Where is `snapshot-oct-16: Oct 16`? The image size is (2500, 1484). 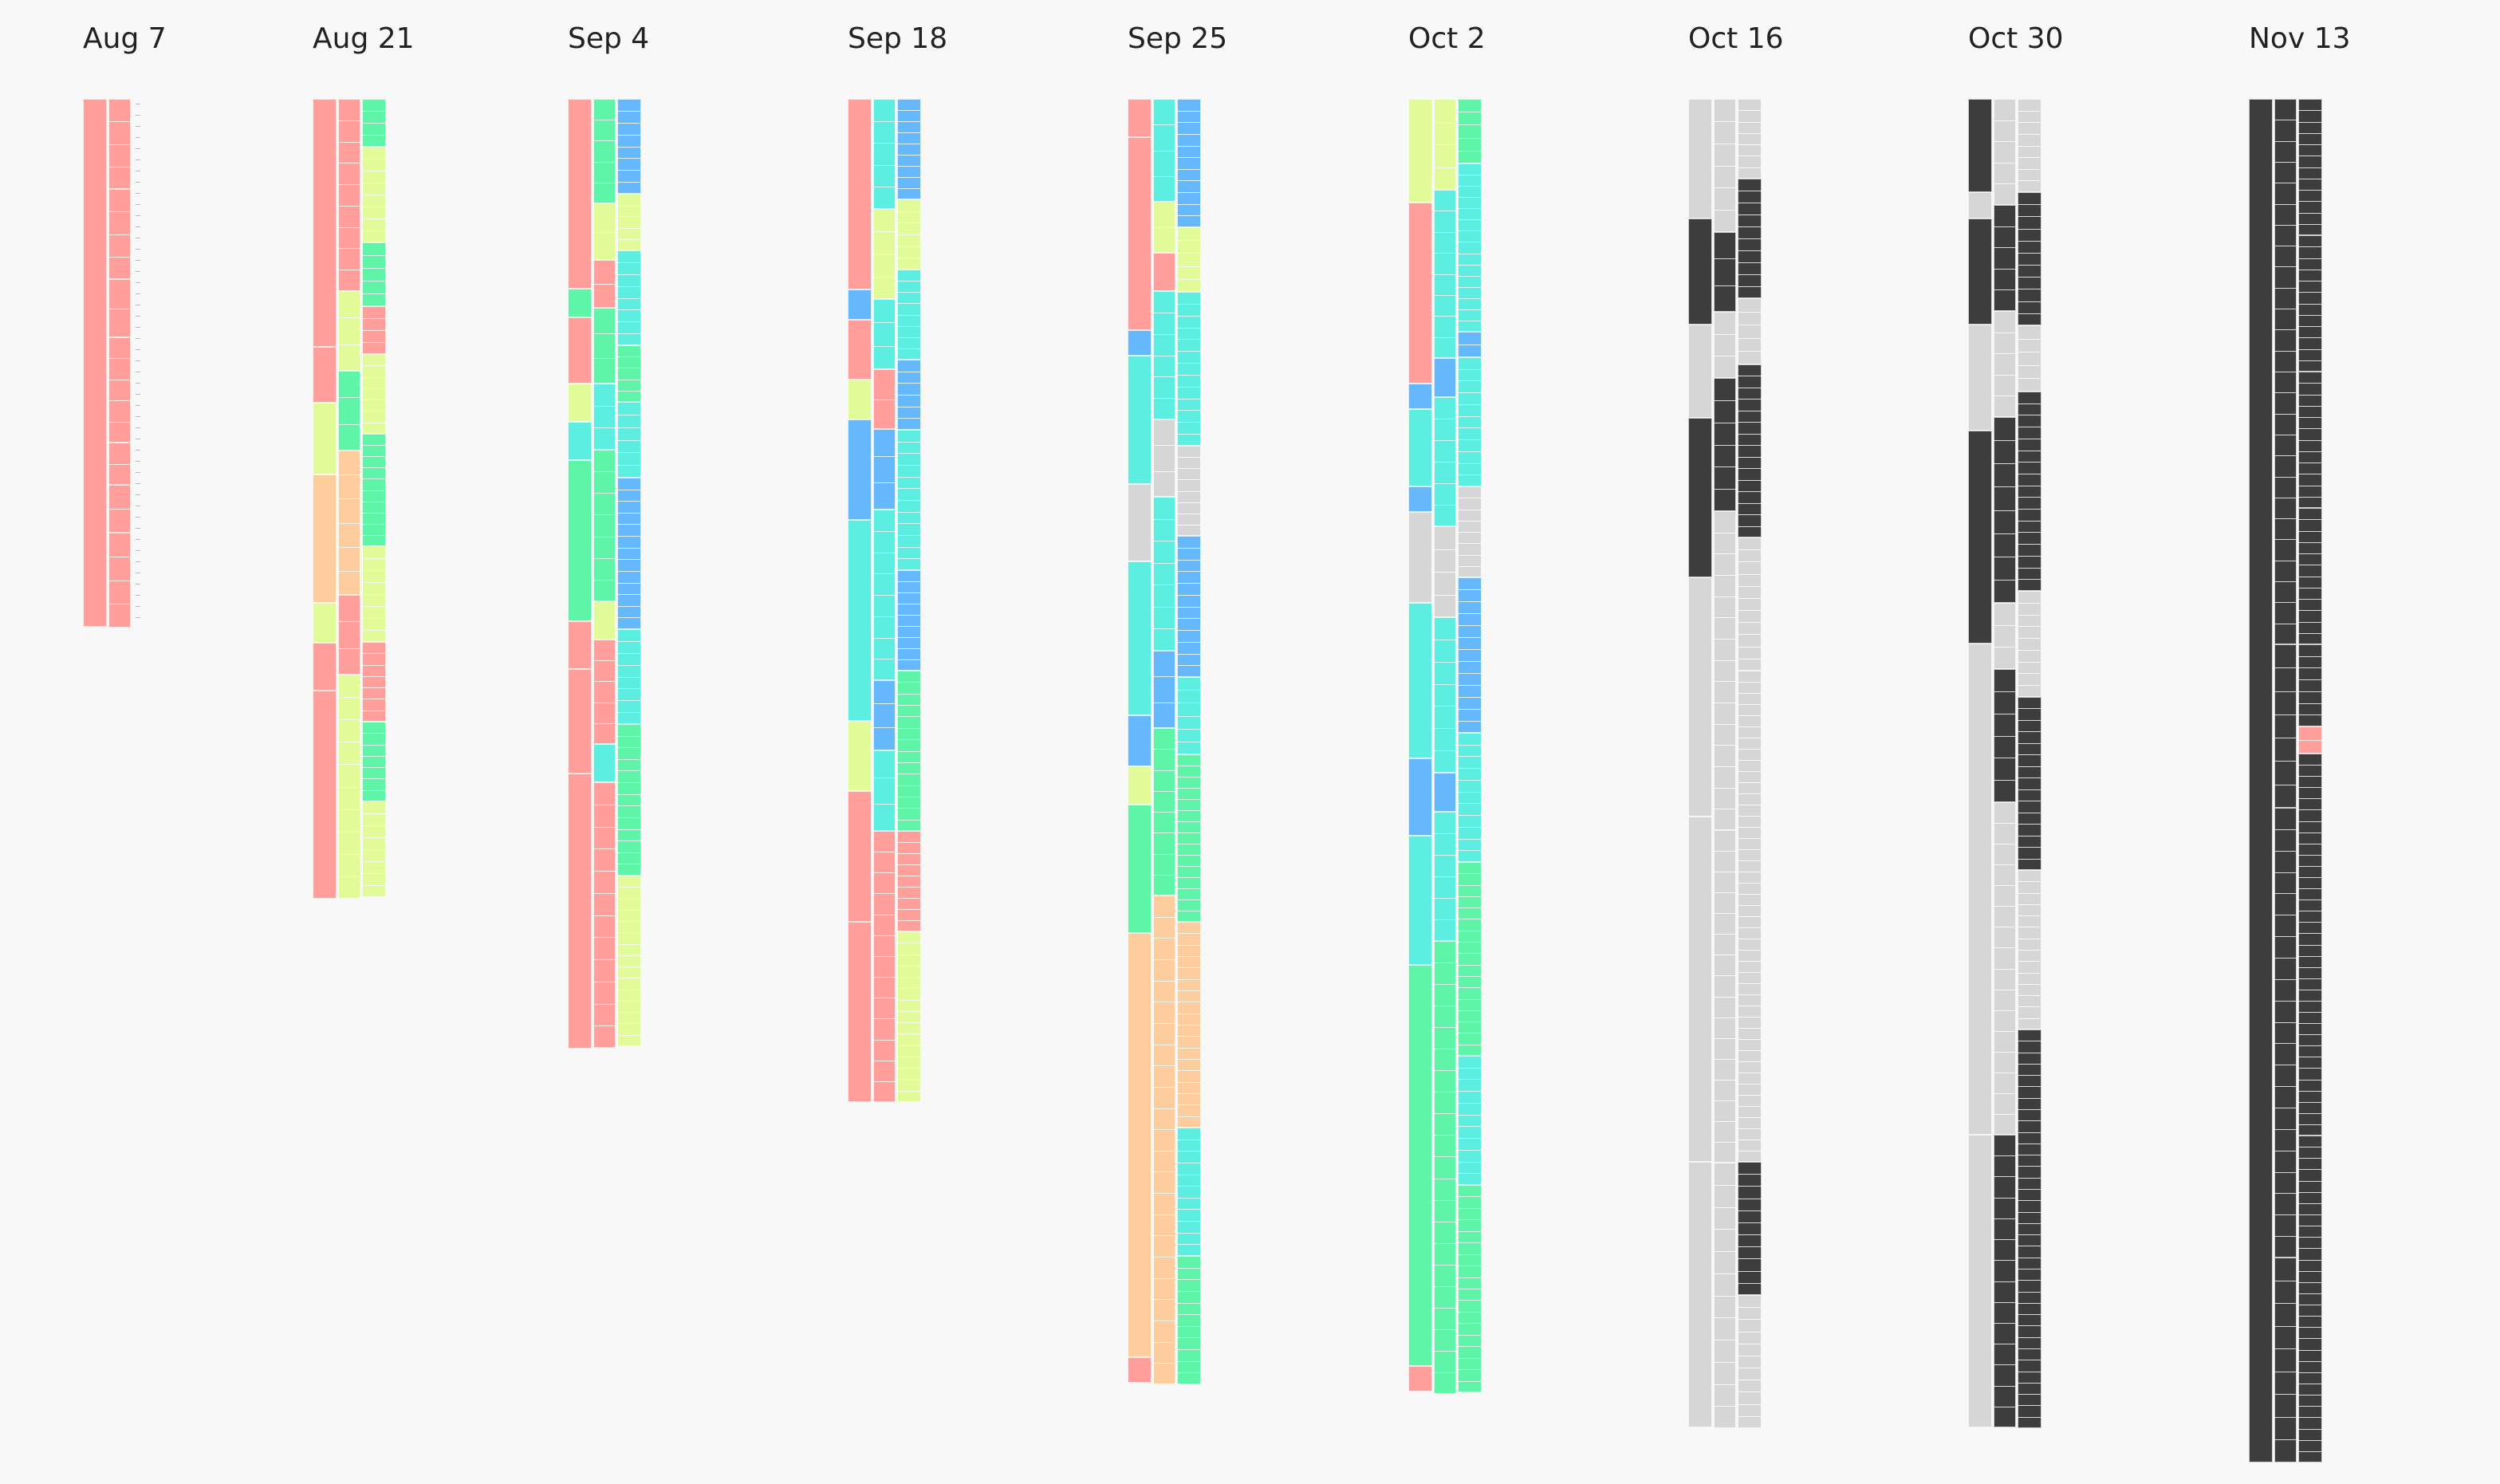 snapshot-oct-16: Oct 16 is located at coordinates (1807, 742).